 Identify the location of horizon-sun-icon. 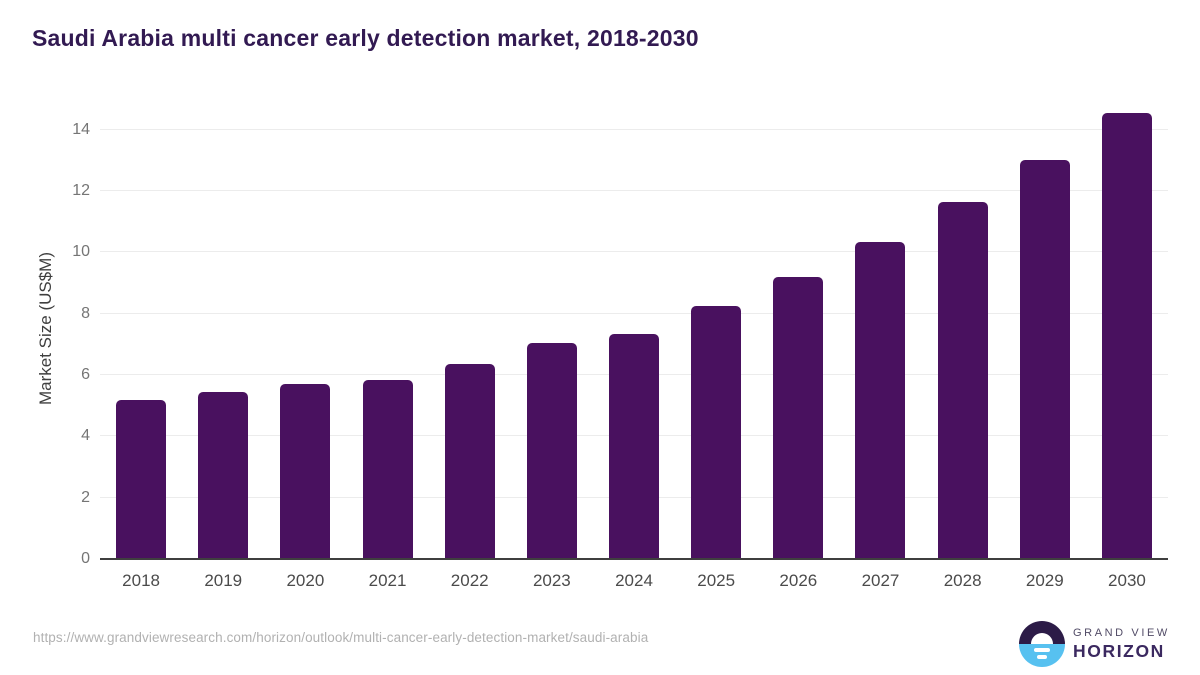
(1042, 644).